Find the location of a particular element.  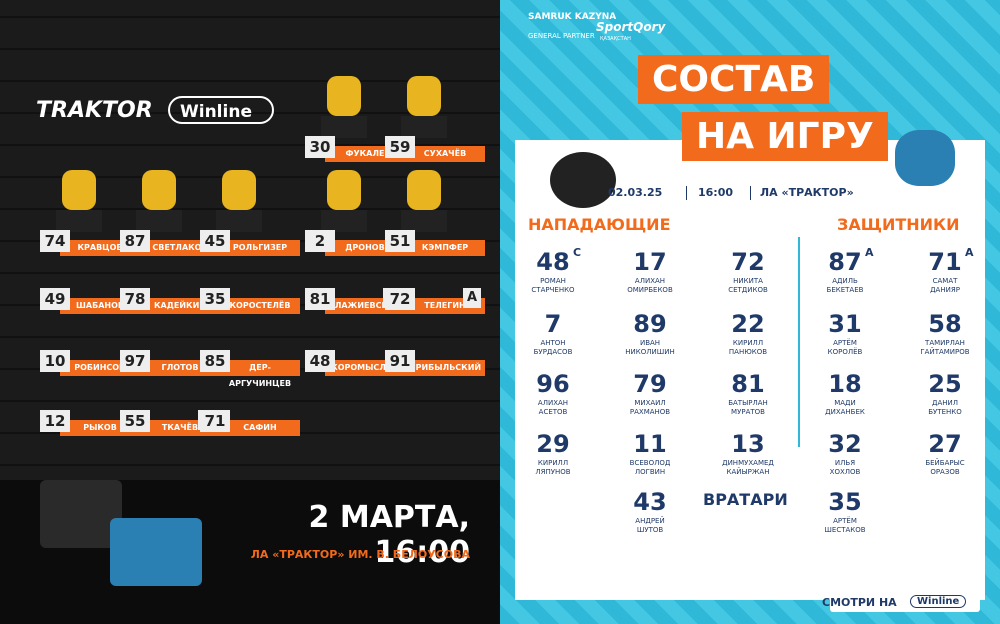

player-number: 79 is located at coordinates (650, 384).